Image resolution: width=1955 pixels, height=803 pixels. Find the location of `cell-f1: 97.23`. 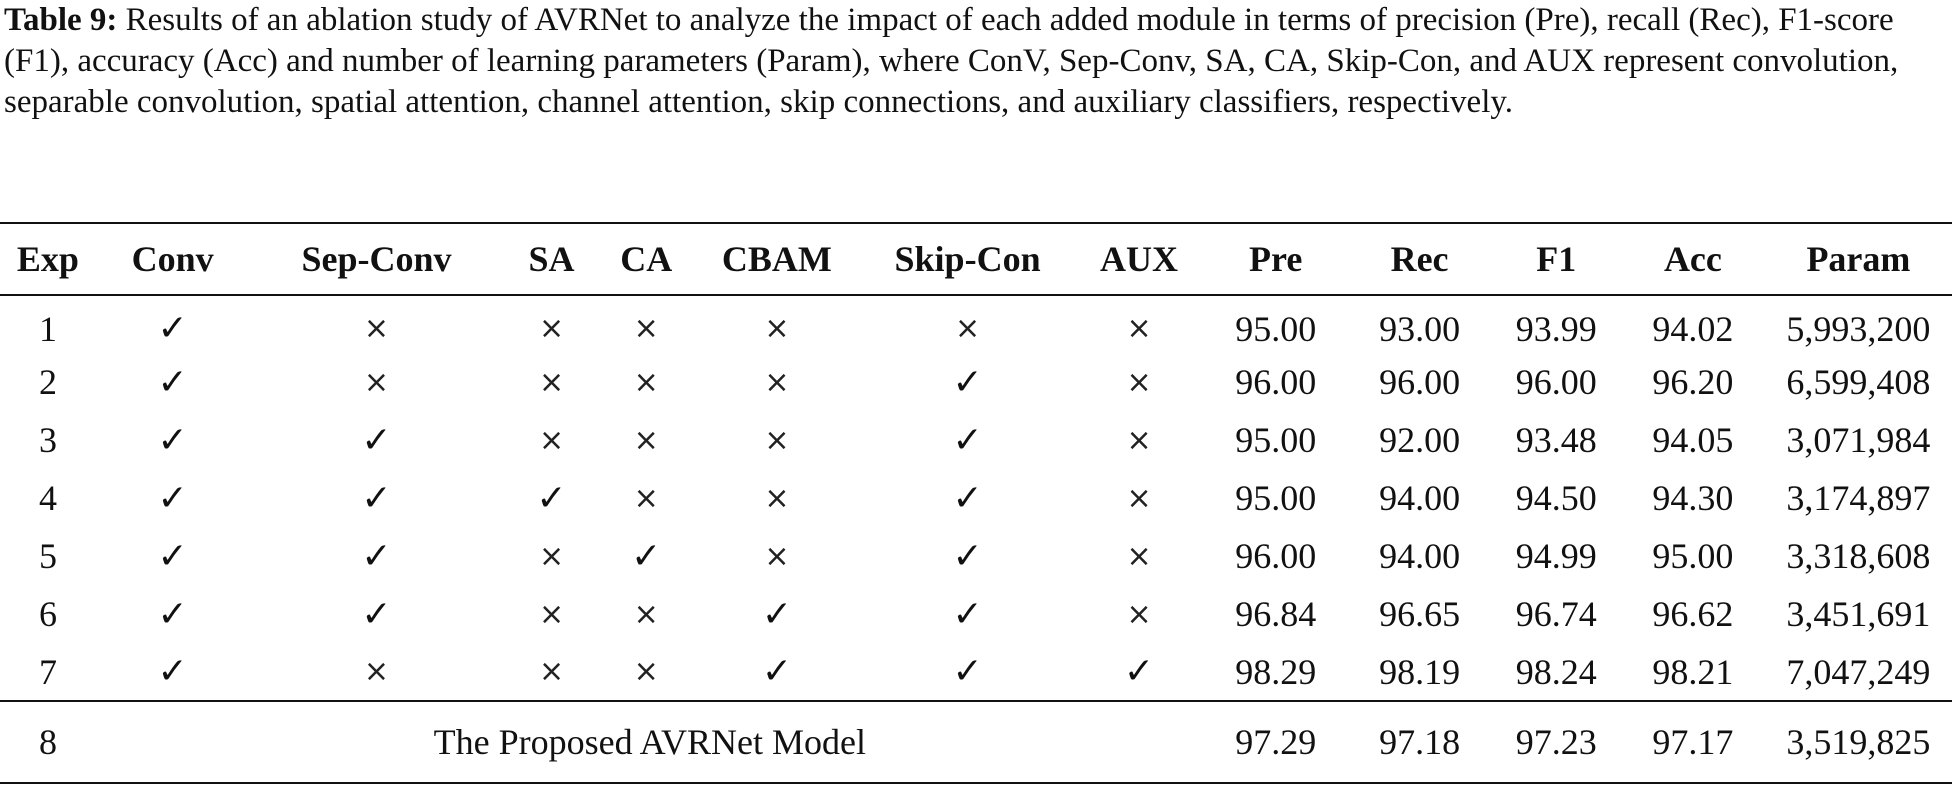

cell-f1: 97.23 is located at coordinates (1556, 742).